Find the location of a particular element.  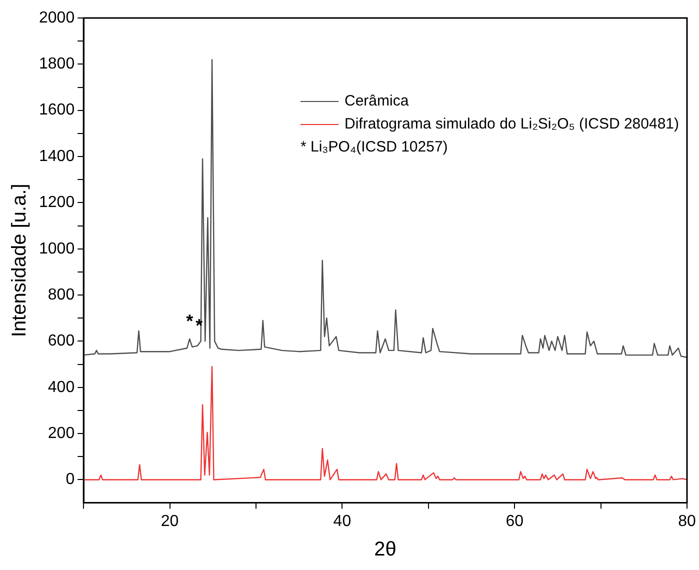

y-tick-label: 800 is located at coordinates (61, 295).